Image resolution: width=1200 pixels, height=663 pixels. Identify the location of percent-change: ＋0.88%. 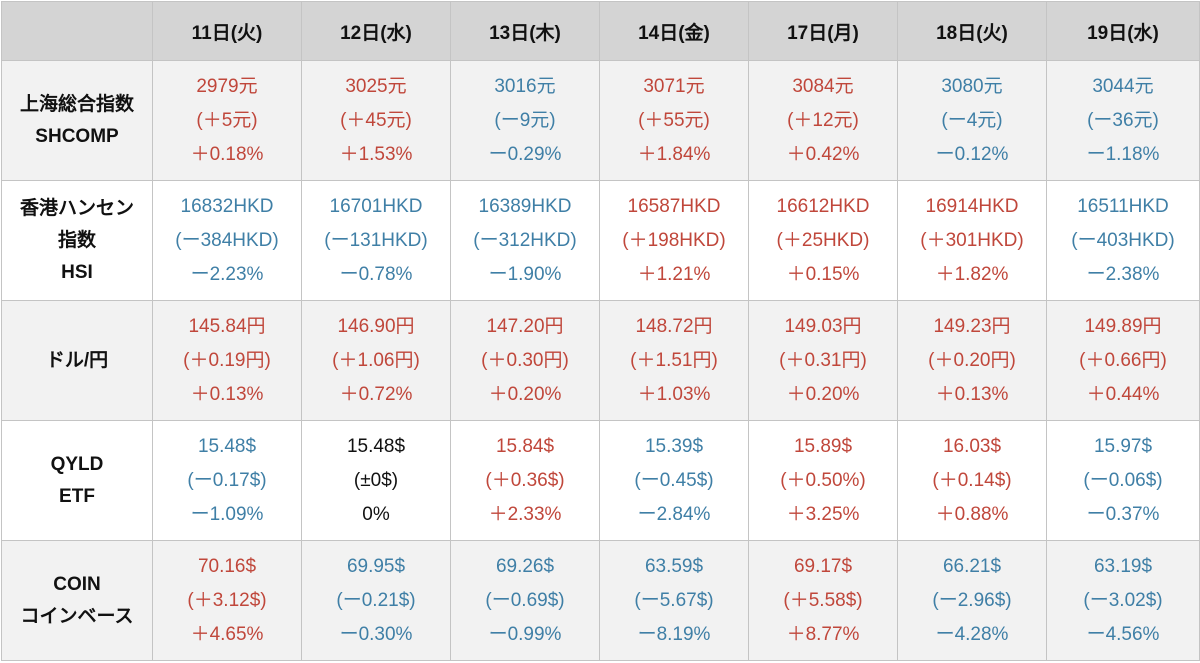
(972, 514).